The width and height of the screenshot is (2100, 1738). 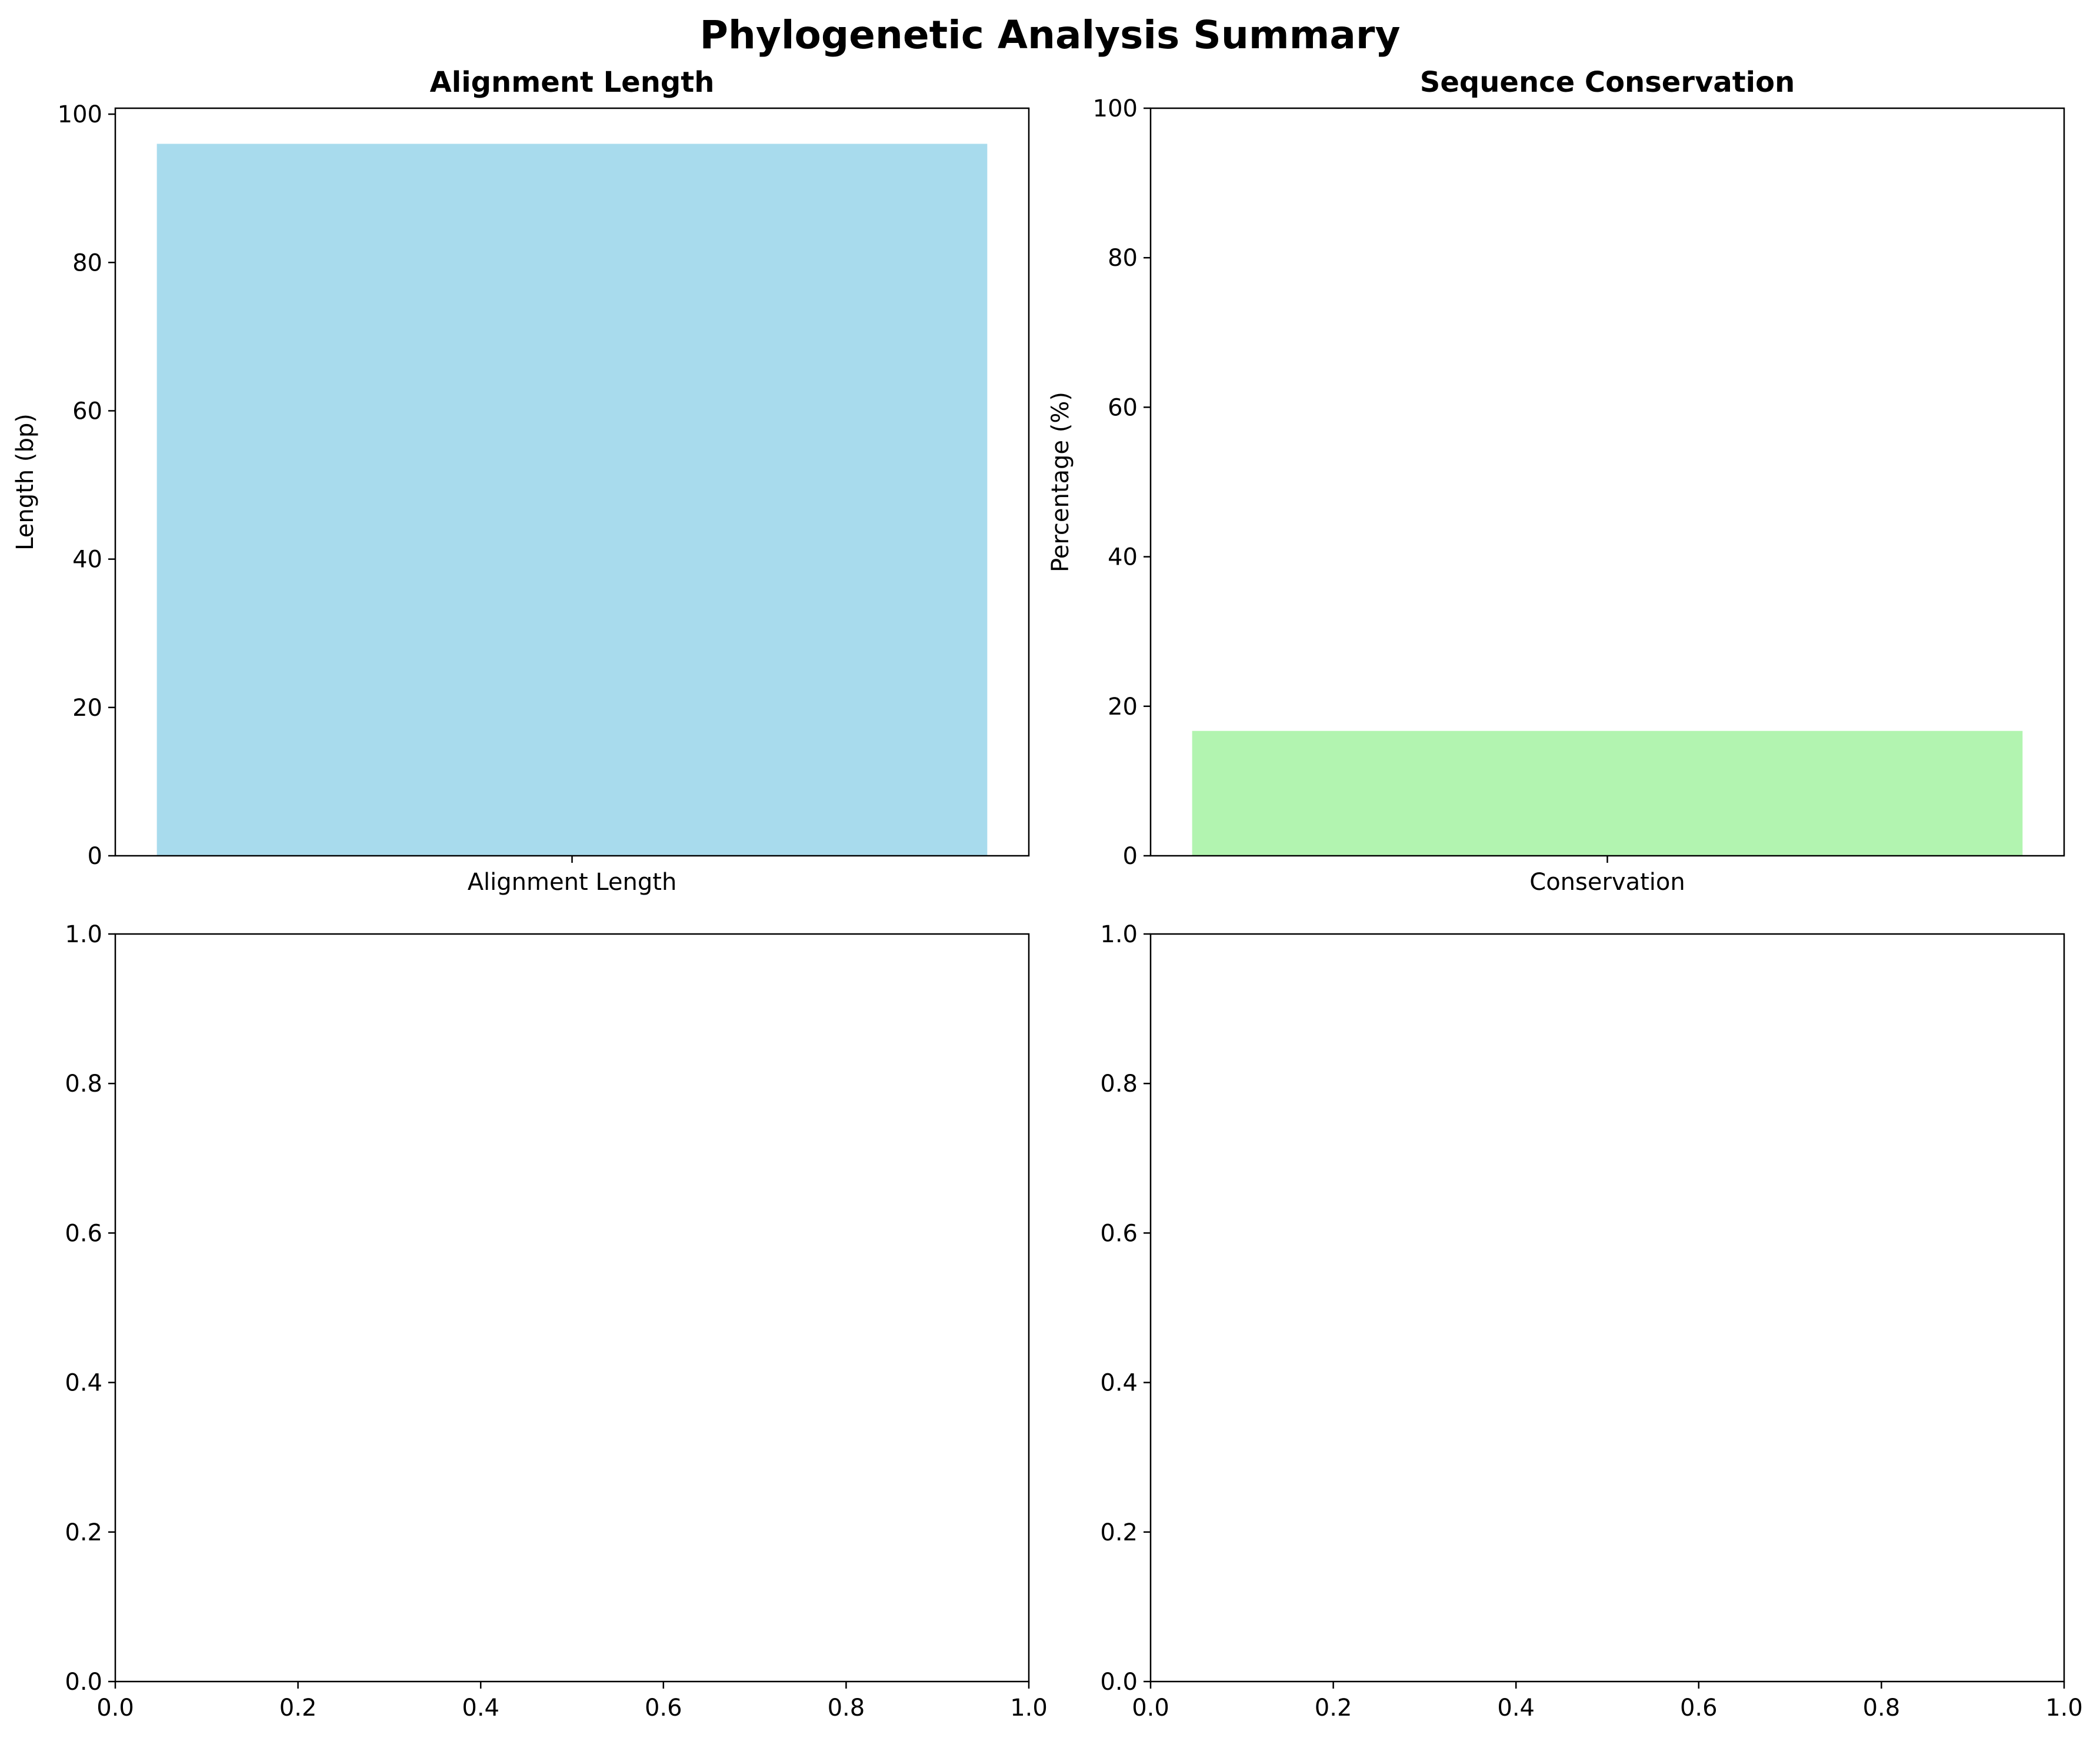 What do you see at coordinates (1050, 35) in the screenshot?
I see `figure-title: Phylogenetic Analysis Summary` at bounding box center [1050, 35].